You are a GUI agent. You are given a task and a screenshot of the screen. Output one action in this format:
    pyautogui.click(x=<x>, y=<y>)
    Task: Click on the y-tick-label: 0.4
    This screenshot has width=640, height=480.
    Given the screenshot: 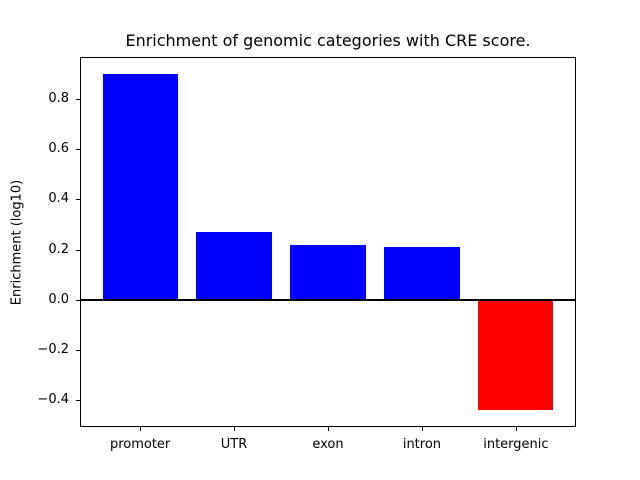 What is the action you would take?
    pyautogui.click(x=58, y=199)
    